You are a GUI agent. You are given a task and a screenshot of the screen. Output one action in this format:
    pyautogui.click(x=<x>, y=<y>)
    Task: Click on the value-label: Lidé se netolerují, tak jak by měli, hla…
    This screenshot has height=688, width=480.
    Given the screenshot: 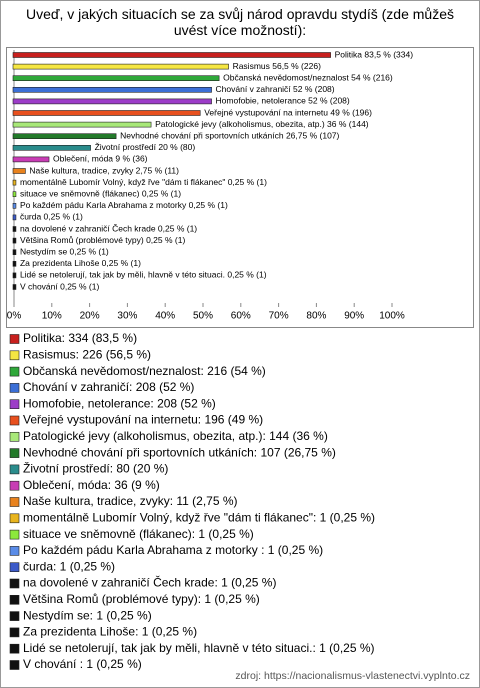 What is the action you would take?
    pyautogui.click(x=143, y=275)
    